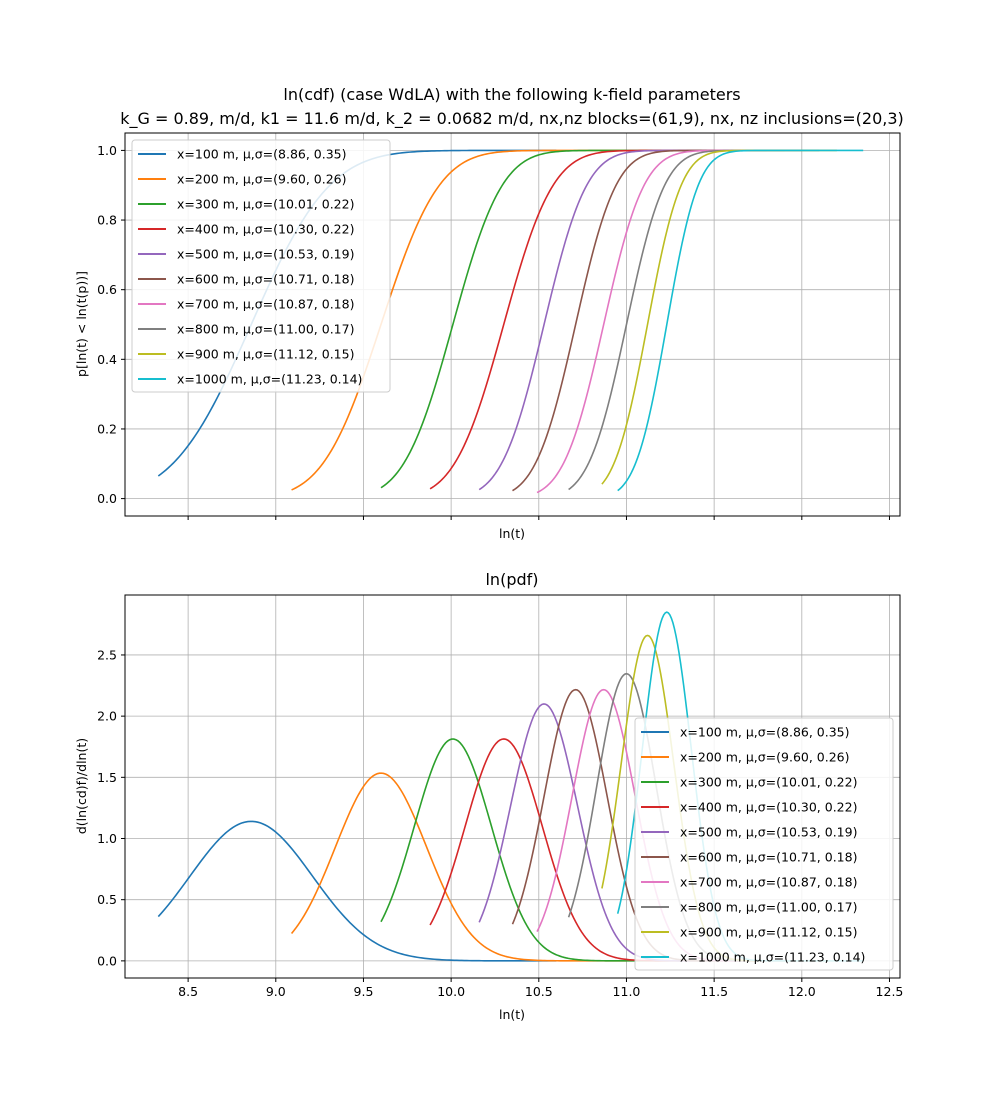 The width and height of the screenshot is (1000, 1100). What do you see at coordinates (188, 991) in the screenshot?
I see `x-tick-label: 8.5` at bounding box center [188, 991].